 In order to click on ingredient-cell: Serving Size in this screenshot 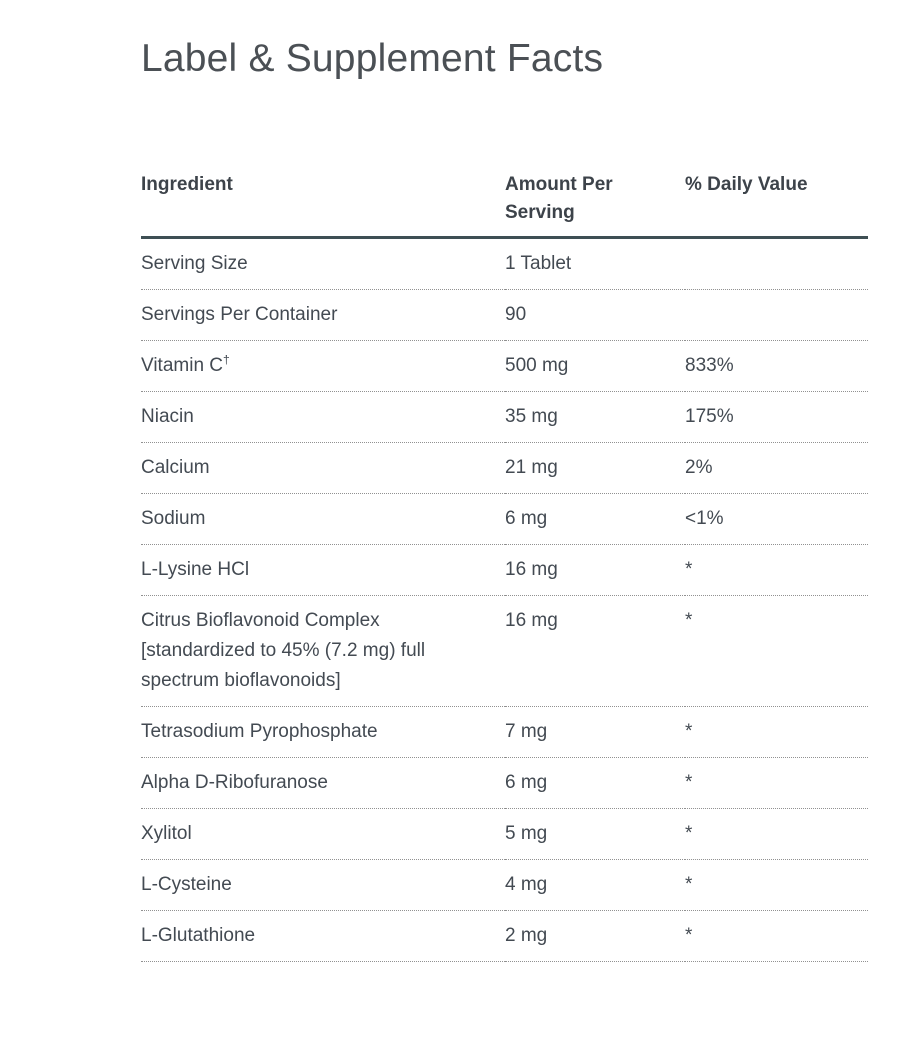, I will do `click(194, 263)`.